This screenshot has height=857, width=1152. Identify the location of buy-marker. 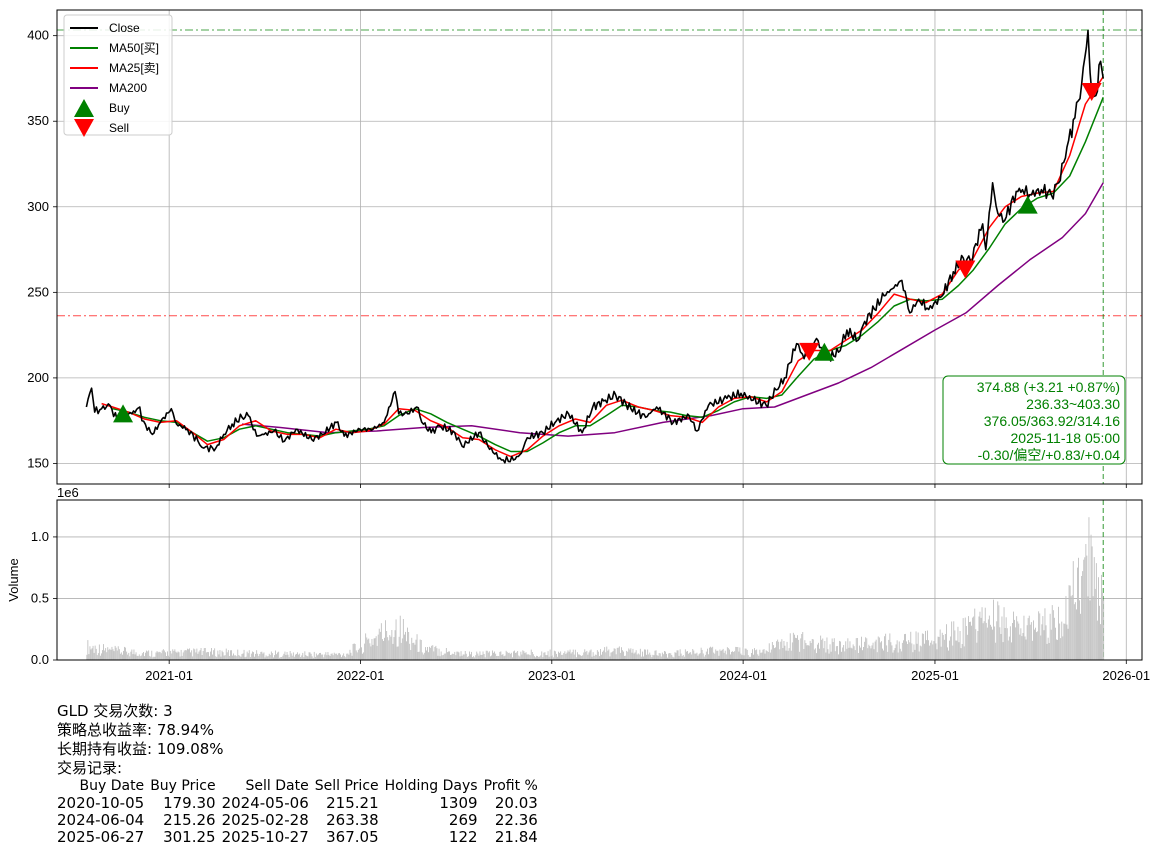
(824, 351).